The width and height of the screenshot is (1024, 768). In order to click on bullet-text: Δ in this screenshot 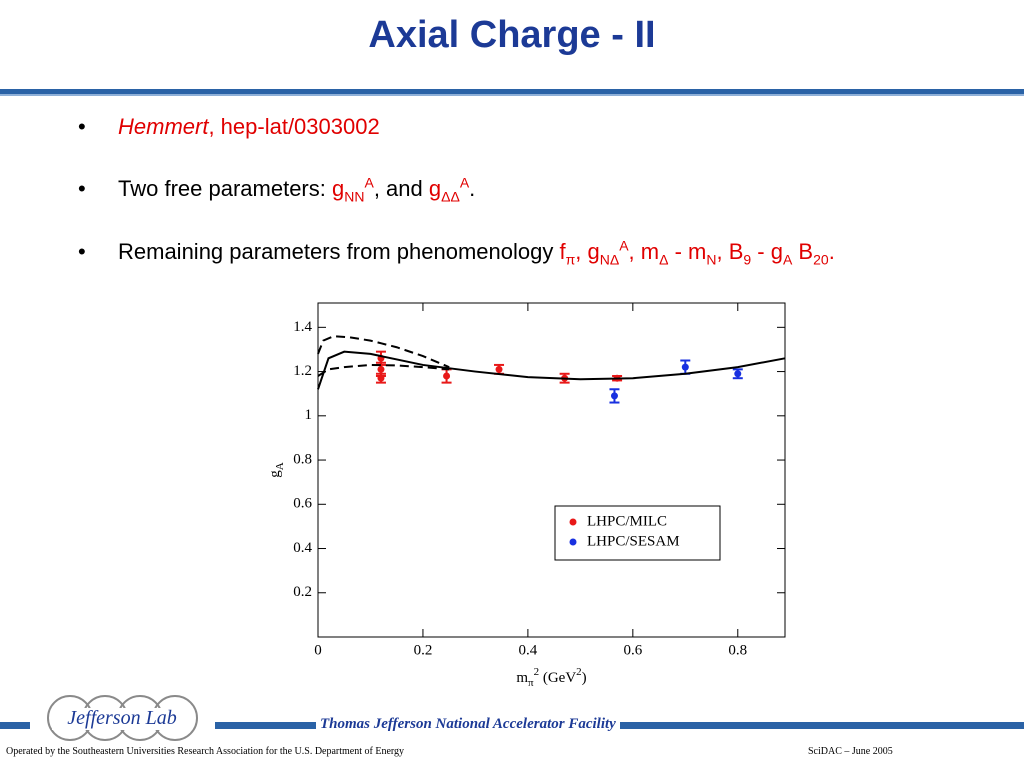, I will do `click(664, 259)`.